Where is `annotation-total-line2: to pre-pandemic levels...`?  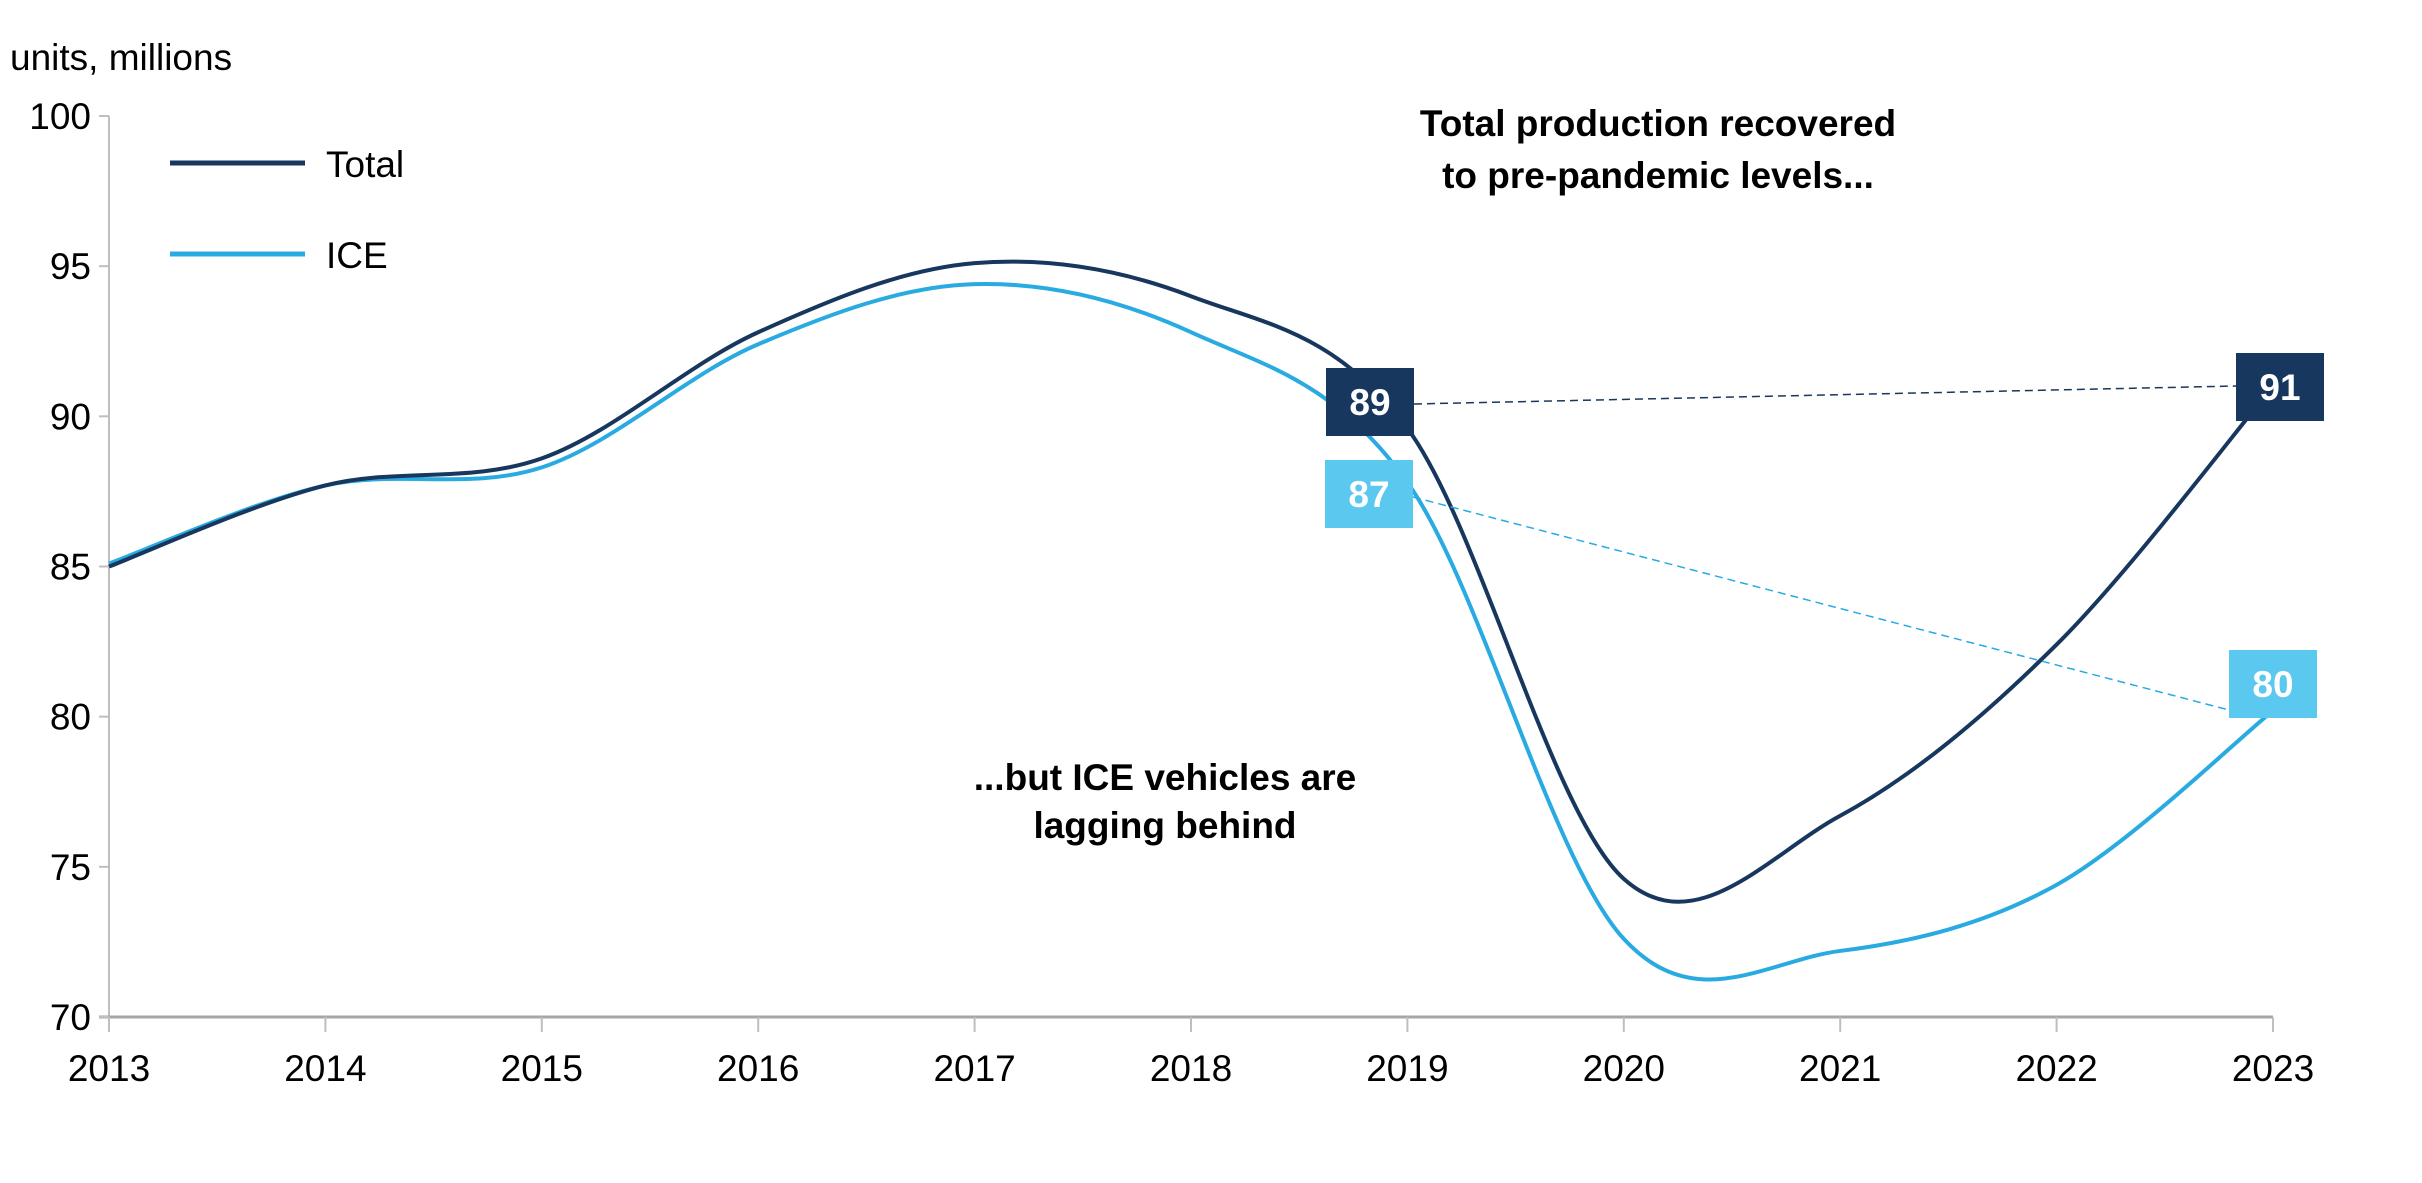
annotation-total-line2: to pre-pandemic levels... is located at coordinates (1658, 175).